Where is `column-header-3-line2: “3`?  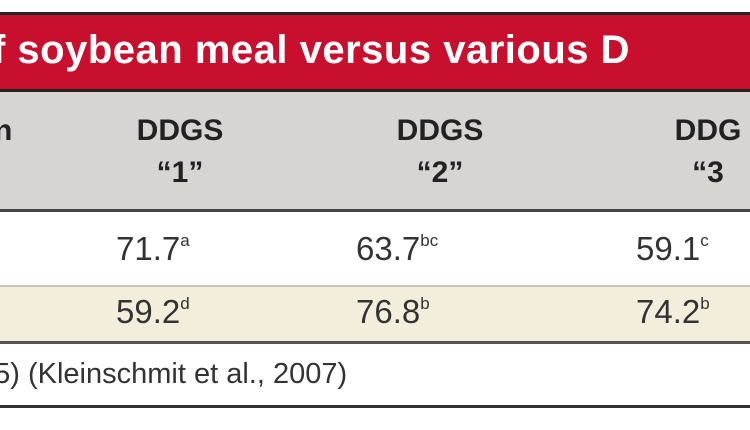 column-header-3-line2: “3 is located at coordinates (708, 172).